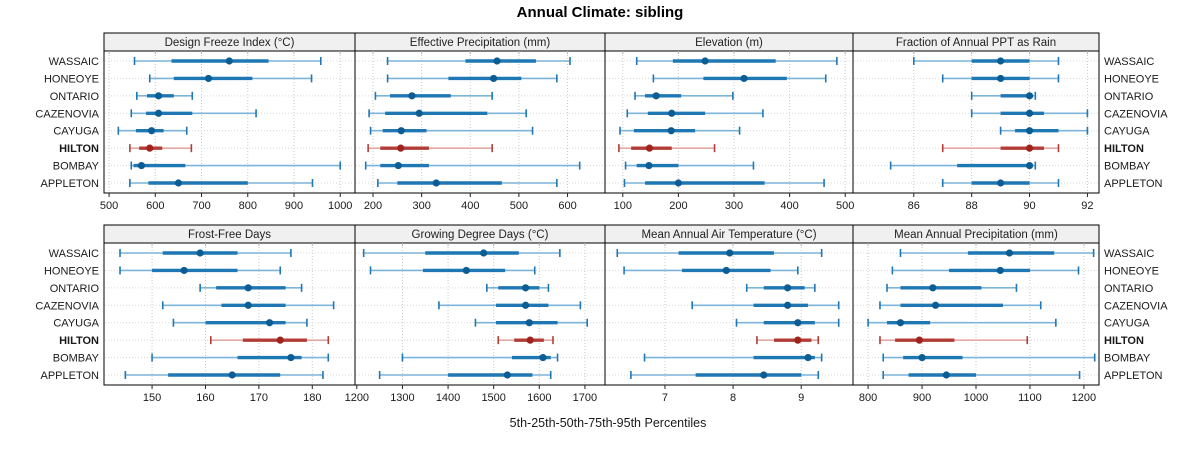 The image size is (1200, 450). Describe the element at coordinates (734, 206) in the screenshot. I see `axis-tick-label: 300` at that location.